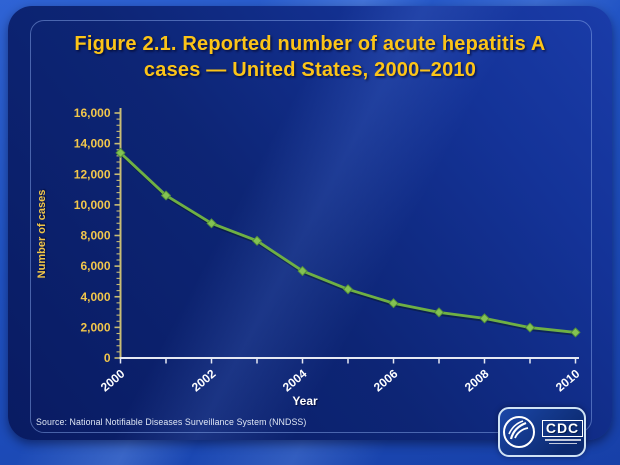  Describe the element at coordinates (113, 380) in the screenshot. I see `x-tick-label: 2000` at that location.